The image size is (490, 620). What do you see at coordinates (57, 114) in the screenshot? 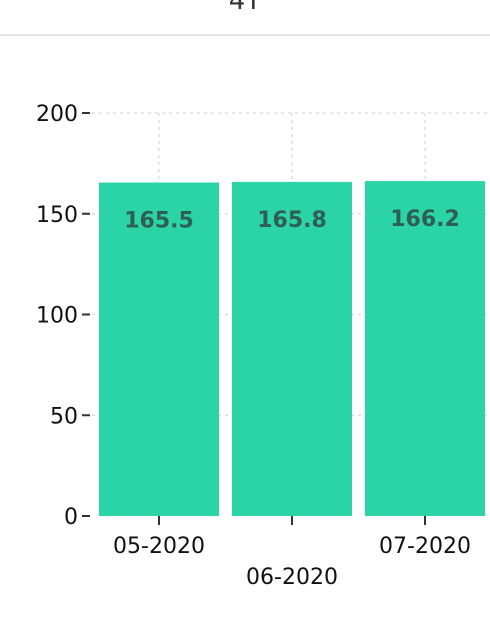
I see `y-tick-label: 200` at bounding box center [57, 114].